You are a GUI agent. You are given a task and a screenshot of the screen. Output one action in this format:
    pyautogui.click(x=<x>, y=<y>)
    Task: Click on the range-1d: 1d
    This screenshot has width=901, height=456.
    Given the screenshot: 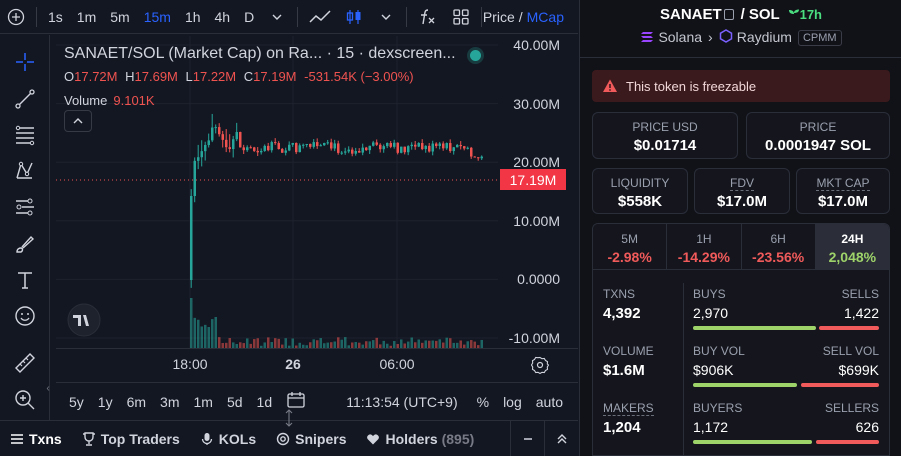 What is the action you would take?
    pyautogui.click(x=264, y=401)
    